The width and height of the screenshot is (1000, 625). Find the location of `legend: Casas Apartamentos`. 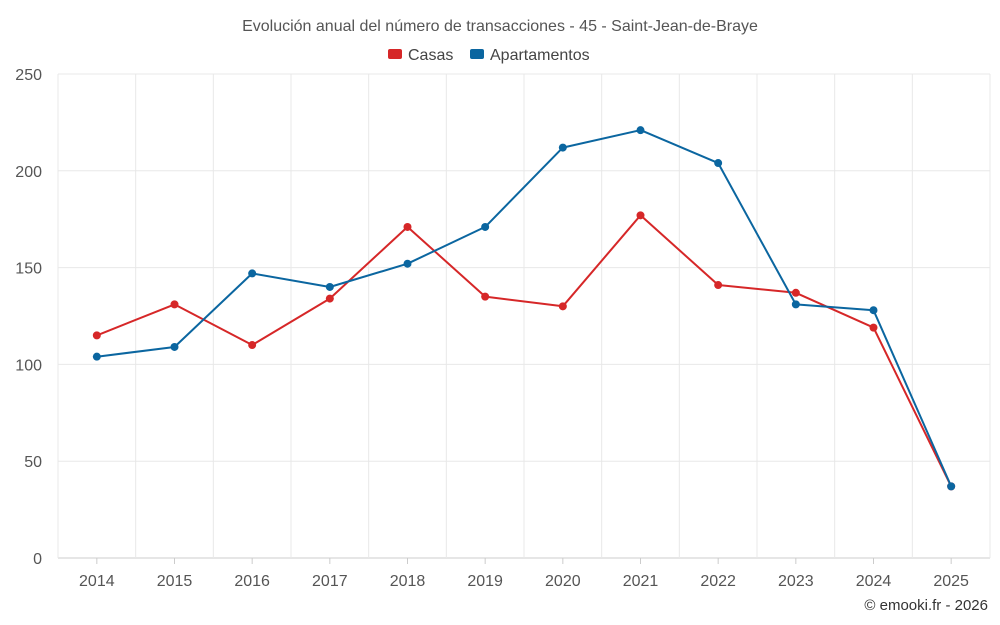

legend: Casas Apartamentos is located at coordinates (489, 55).